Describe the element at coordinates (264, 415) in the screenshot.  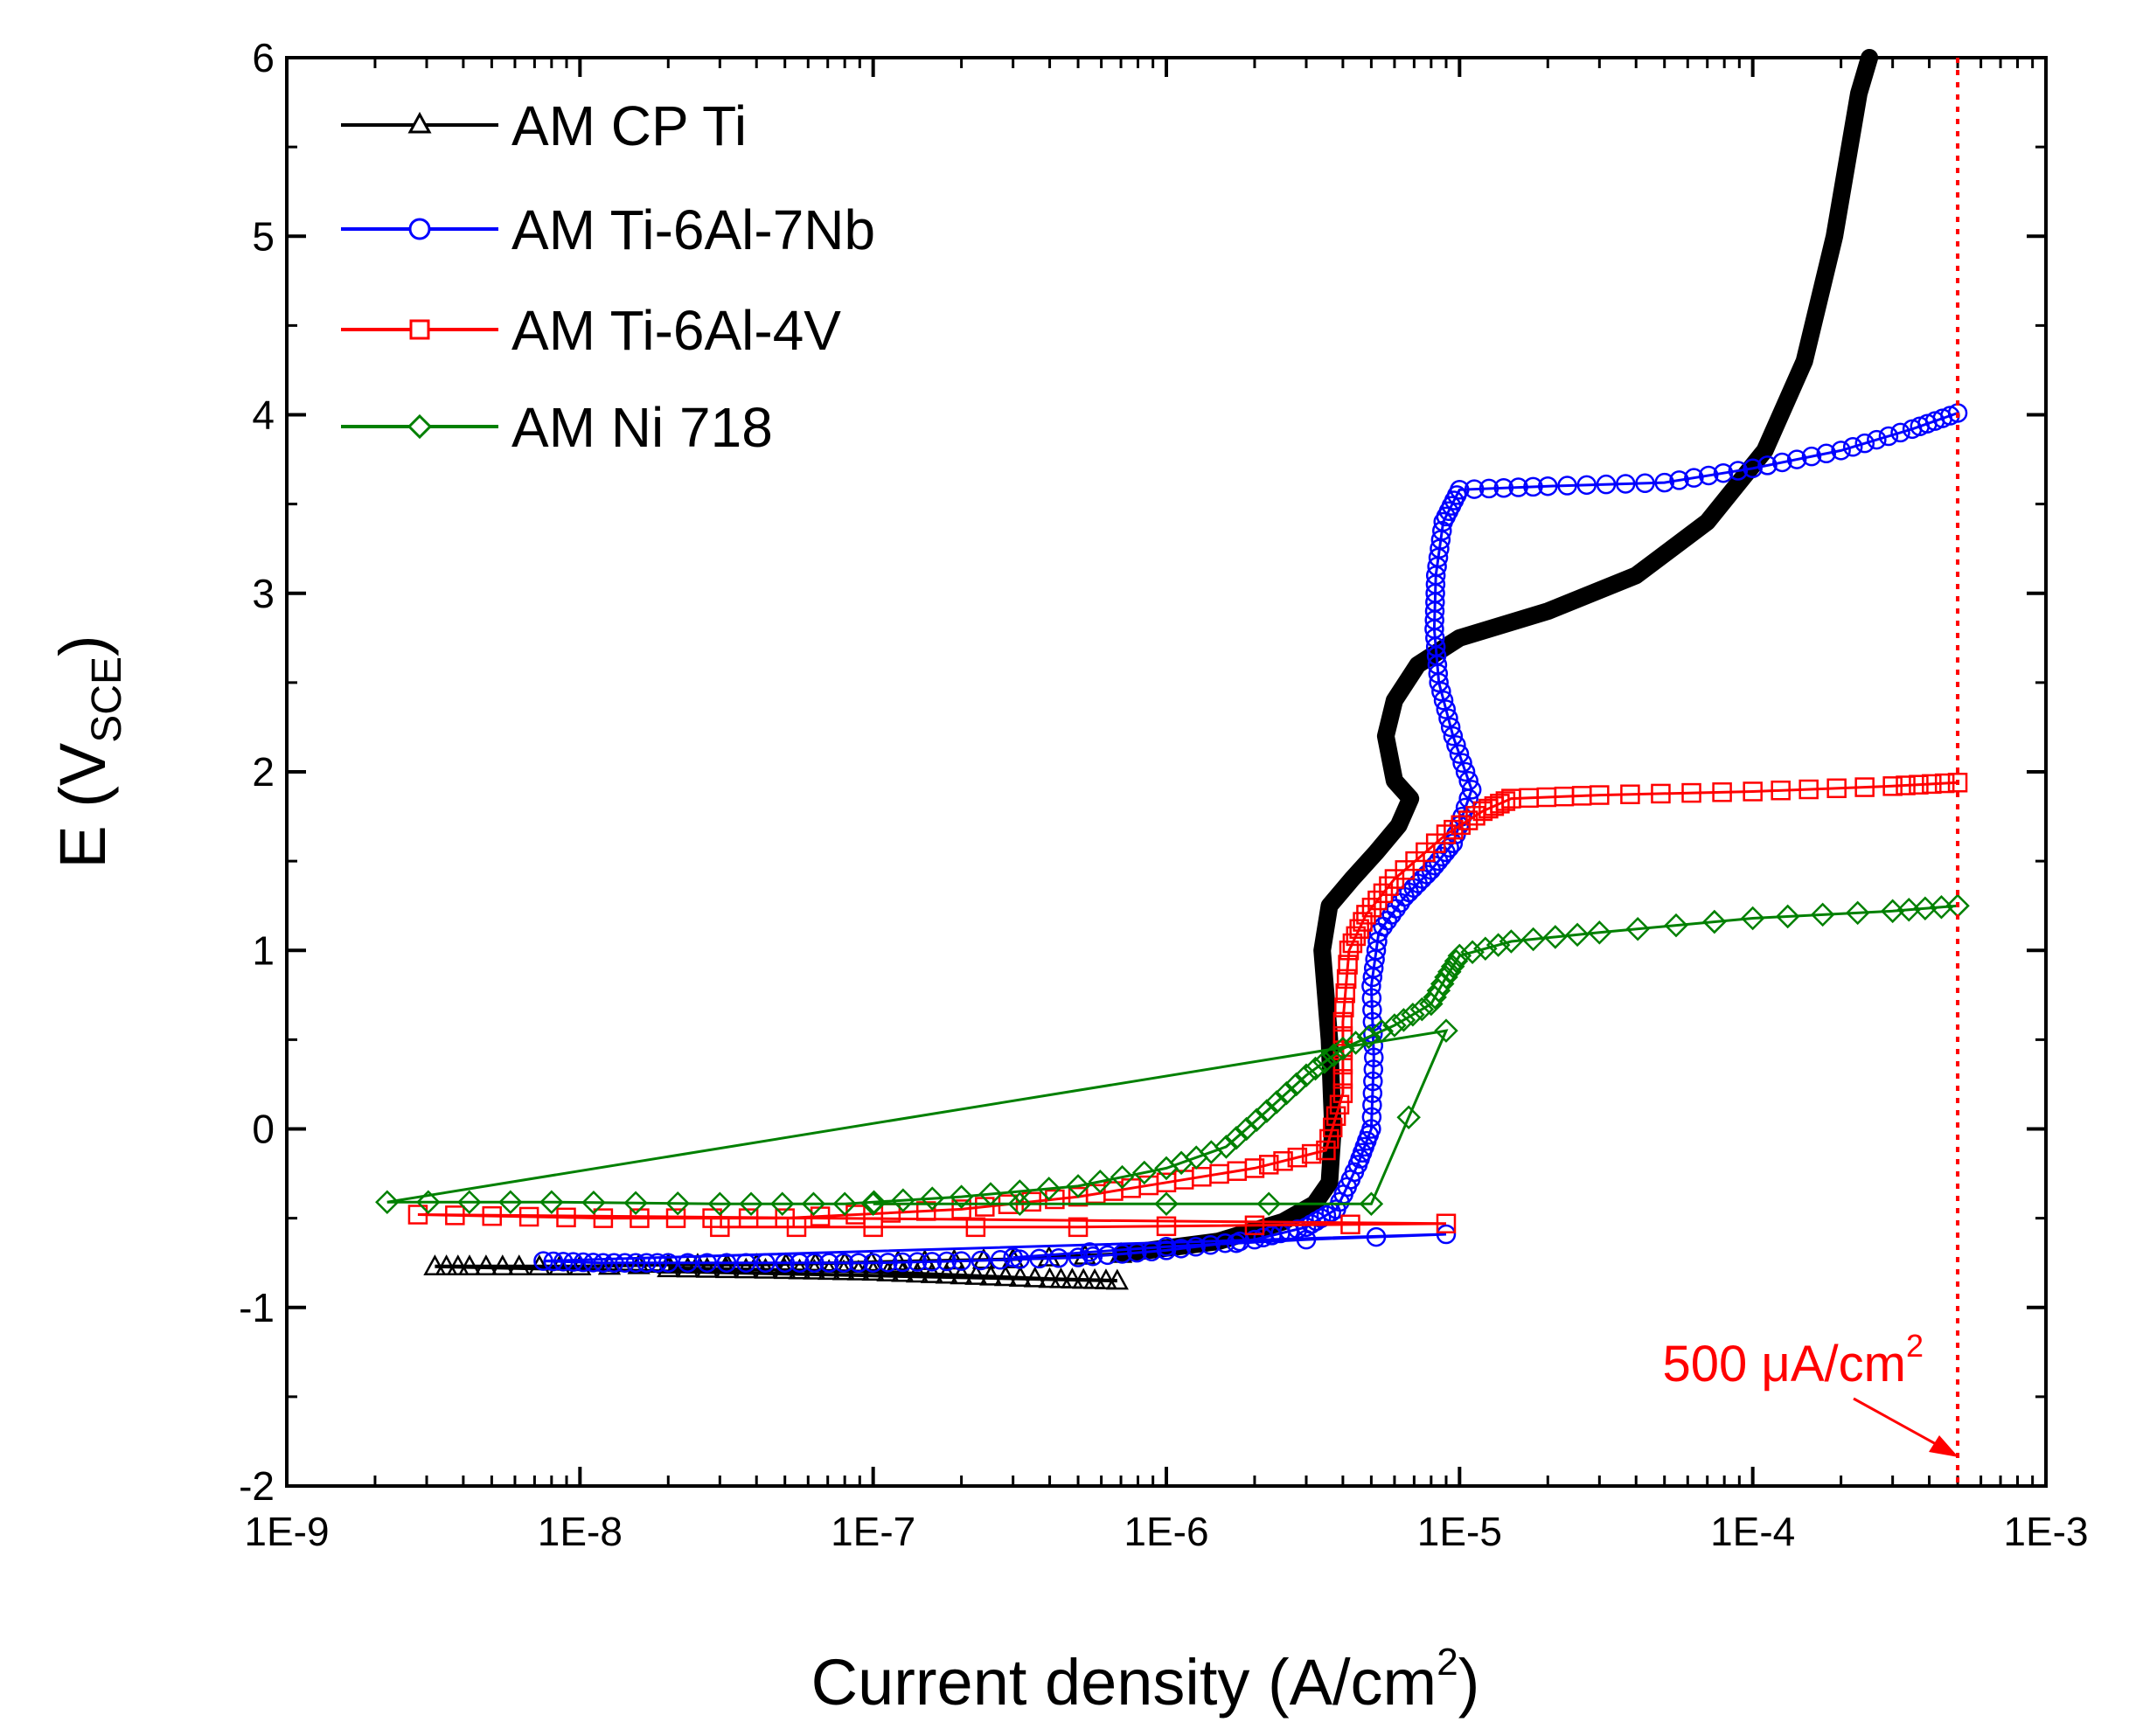
I see `y-tick-label: 4` at that location.